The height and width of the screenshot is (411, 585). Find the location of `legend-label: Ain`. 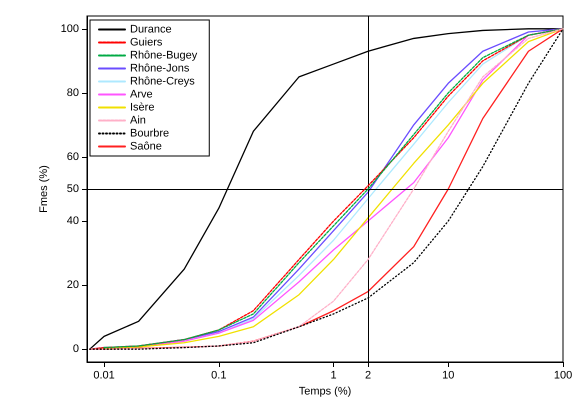

legend-label: Ain is located at coordinates (138, 120).